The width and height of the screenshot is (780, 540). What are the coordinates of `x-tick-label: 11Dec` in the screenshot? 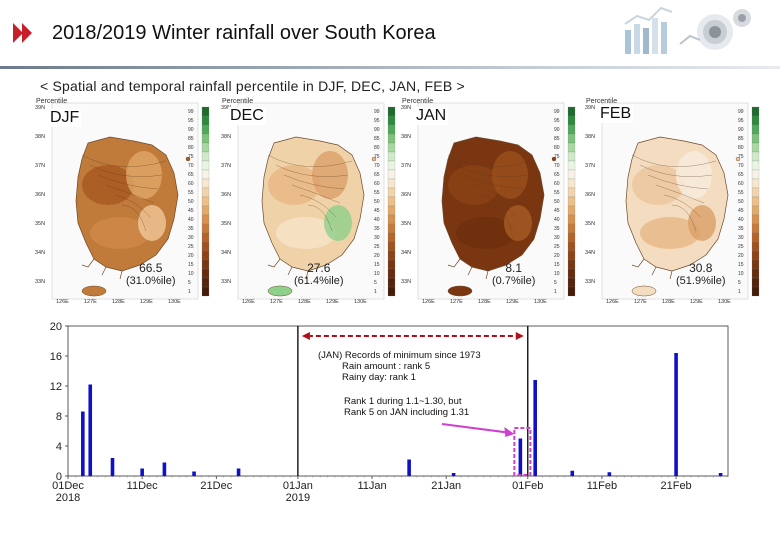 It's located at (142, 486).